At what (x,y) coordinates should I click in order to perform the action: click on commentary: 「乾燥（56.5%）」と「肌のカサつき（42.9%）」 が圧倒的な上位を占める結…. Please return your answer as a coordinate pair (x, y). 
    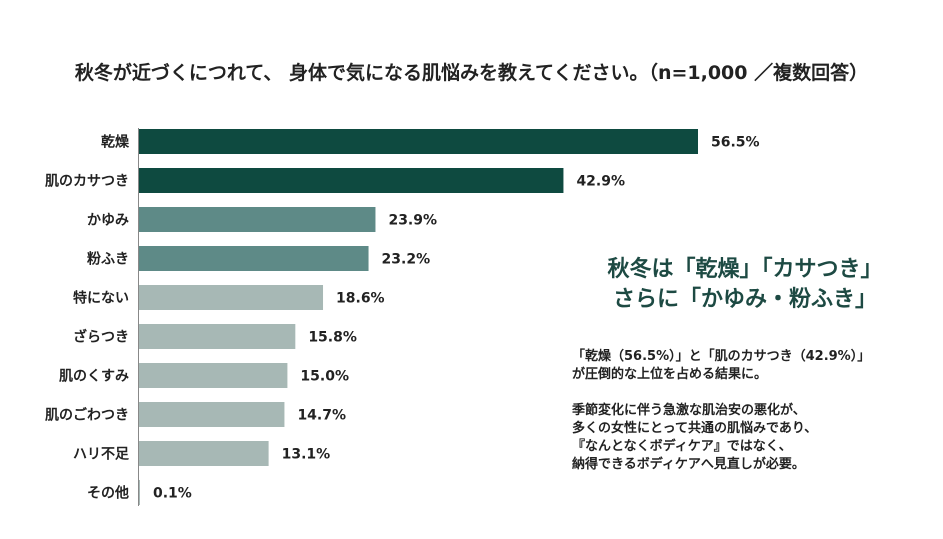
    Looking at the image, I should click on (754, 411).